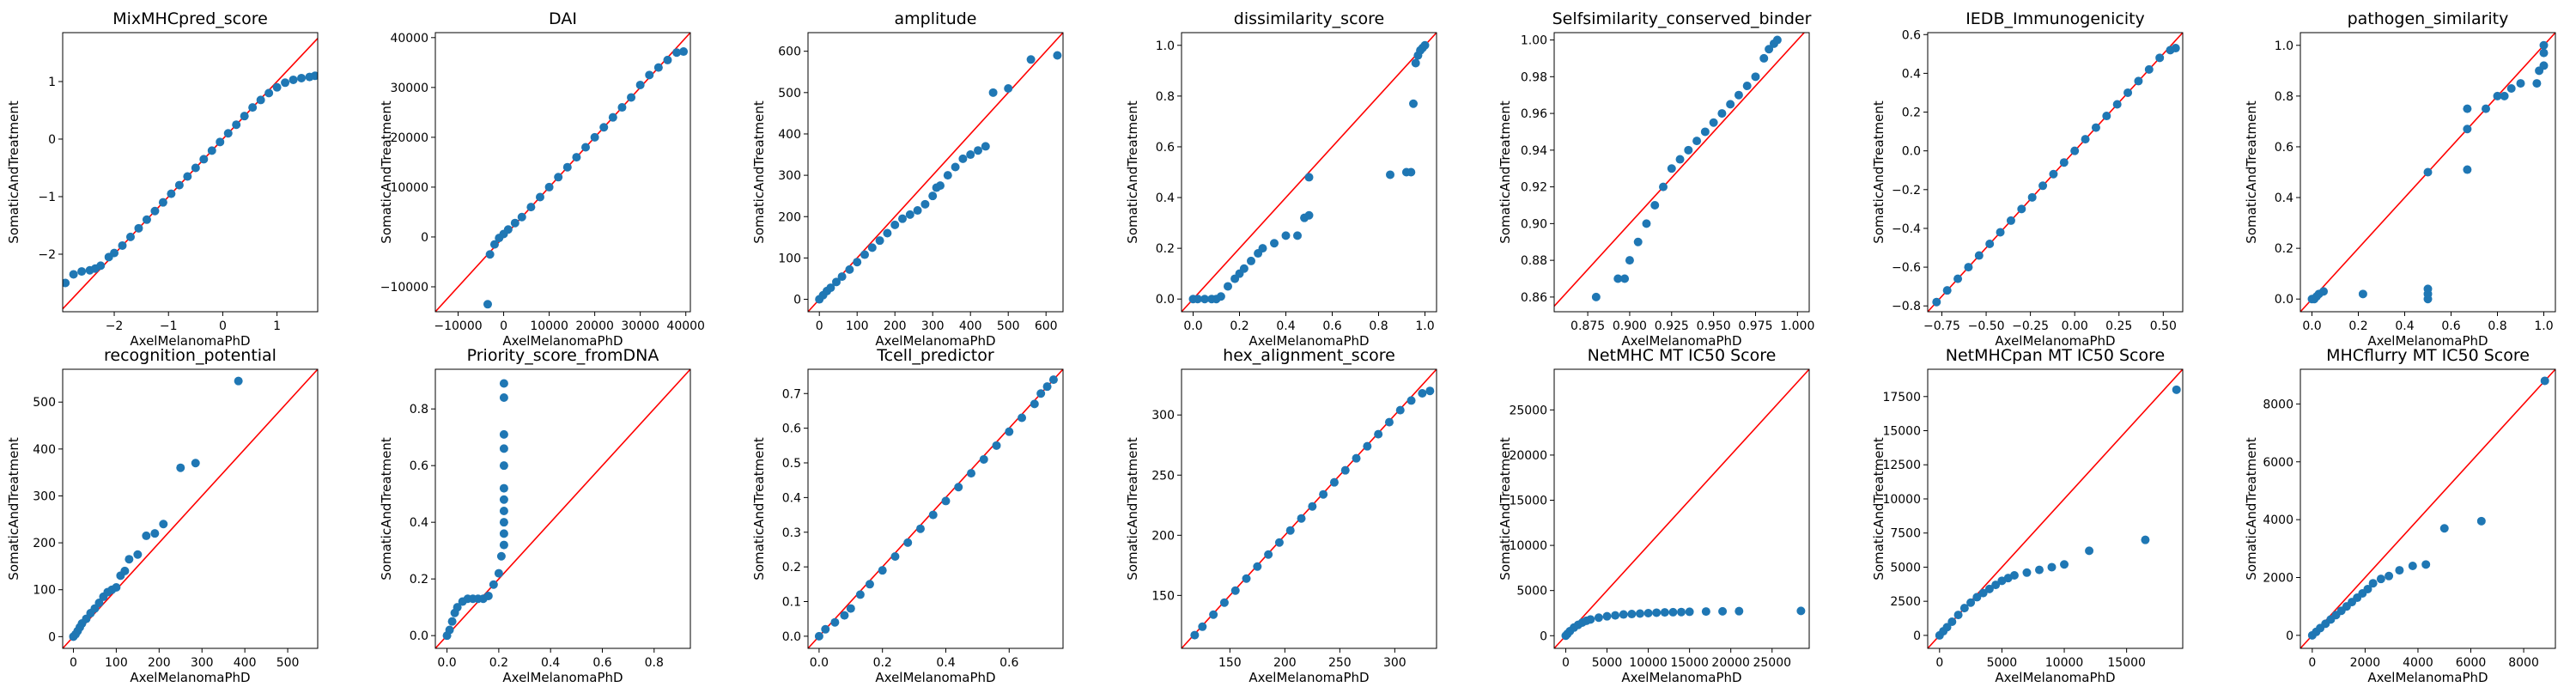 This screenshot has height=687, width=2576. What do you see at coordinates (1902, 432) in the screenshot?
I see `y-tick-label: 15000` at bounding box center [1902, 432].